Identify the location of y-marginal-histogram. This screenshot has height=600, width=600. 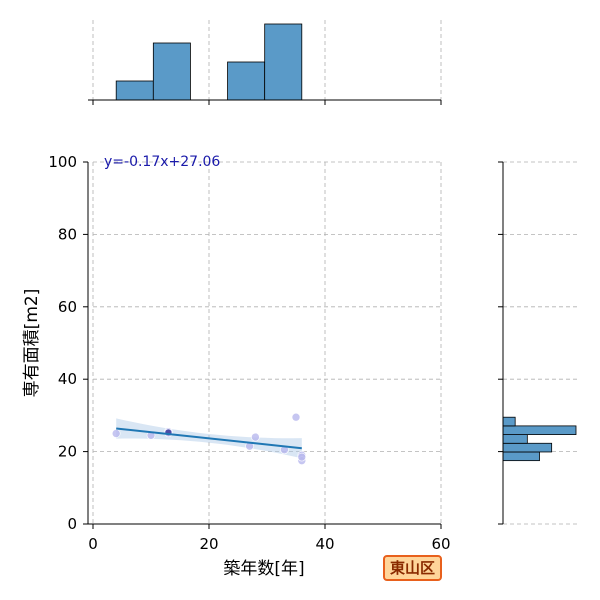
(539, 439).